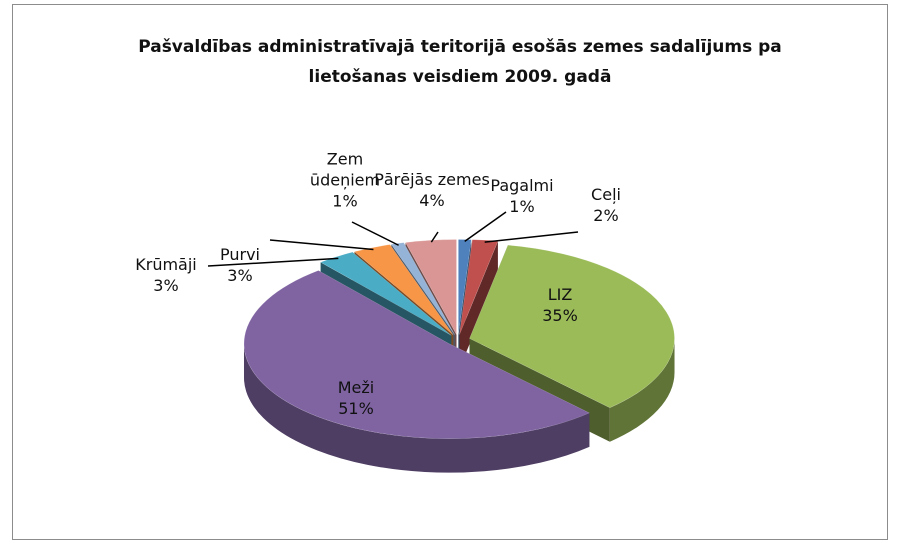 The image size is (898, 546). What do you see at coordinates (432, 190) in the screenshot?
I see `data-label: Pārējās zemes 4%` at bounding box center [432, 190].